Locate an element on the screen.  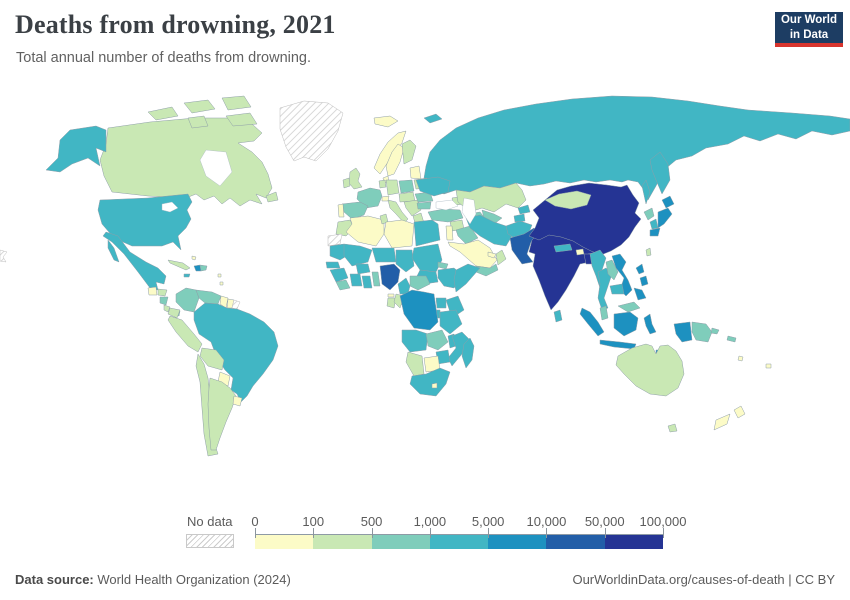
country-bolivia is located at coordinates (212, 359).